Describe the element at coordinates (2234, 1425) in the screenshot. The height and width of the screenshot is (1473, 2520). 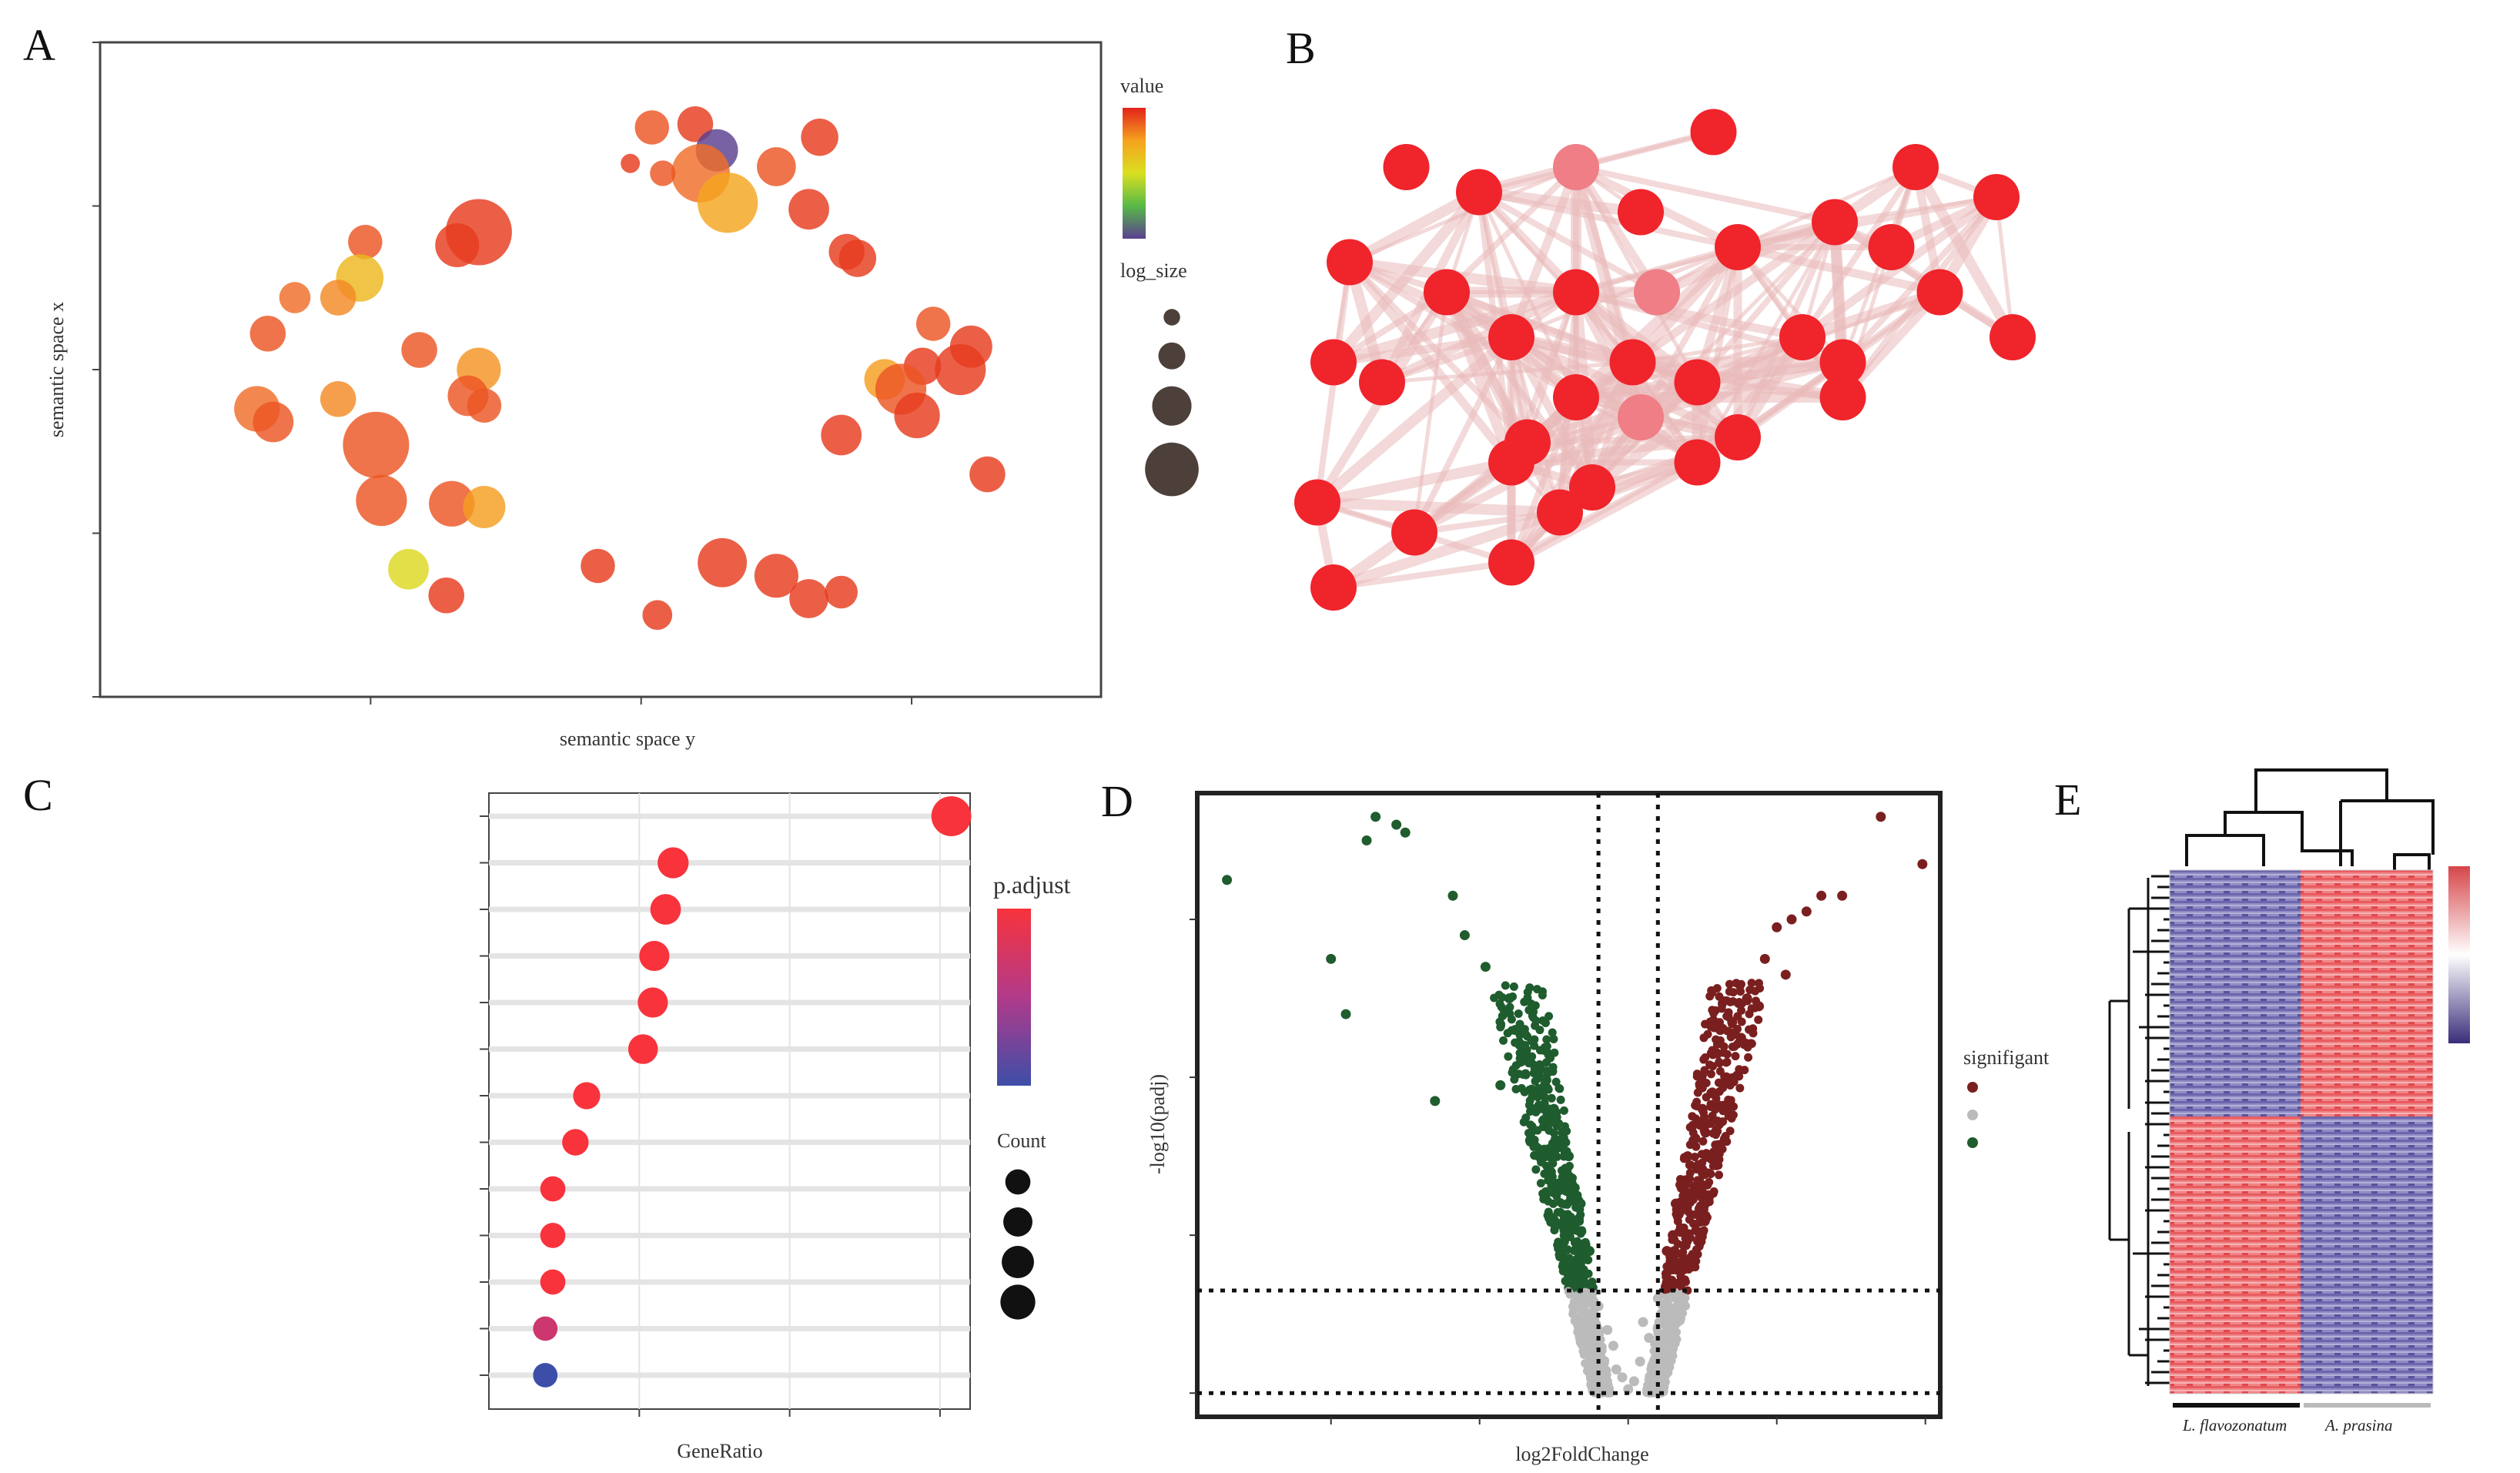
I see `heatmap-group-label-1: L. flavozonatum` at that location.